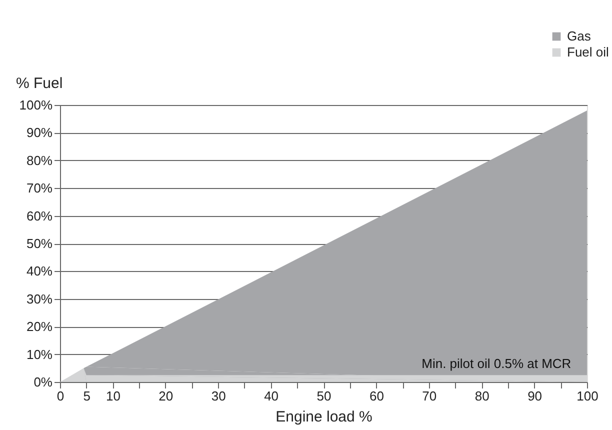 This screenshot has height=430, width=612. What do you see at coordinates (43, 382) in the screenshot?
I see `y-tick-label: 0%` at bounding box center [43, 382].